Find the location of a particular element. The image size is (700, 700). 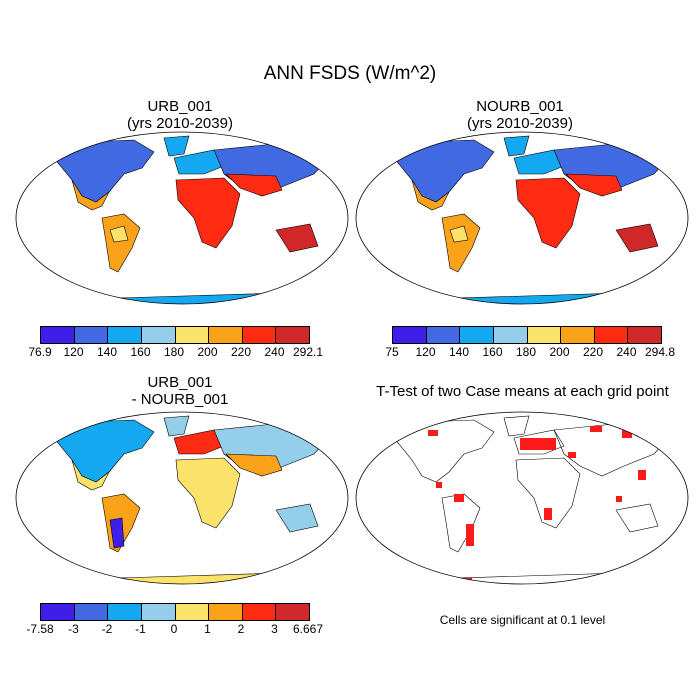

panel-title-nourb: NOURB_001 (yrs 2010-2039) is located at coordinates (520, 115).